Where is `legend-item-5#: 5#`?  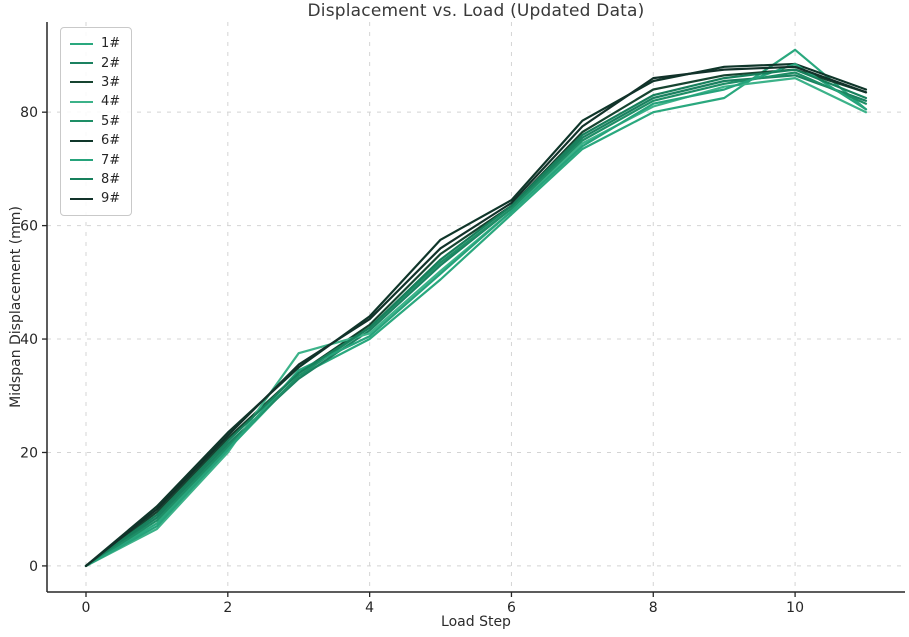 legend-item-5#: 5# is located at coordinates (95, 121).